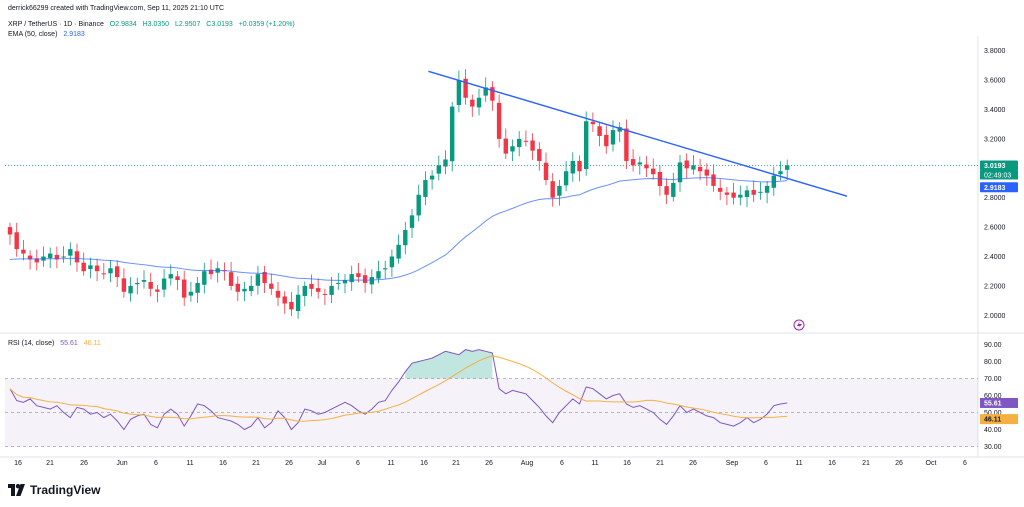 The height and width of the screenshot is (507, 1024). I want to click on countdown-badge: 02:49:03, so click(997, 175).